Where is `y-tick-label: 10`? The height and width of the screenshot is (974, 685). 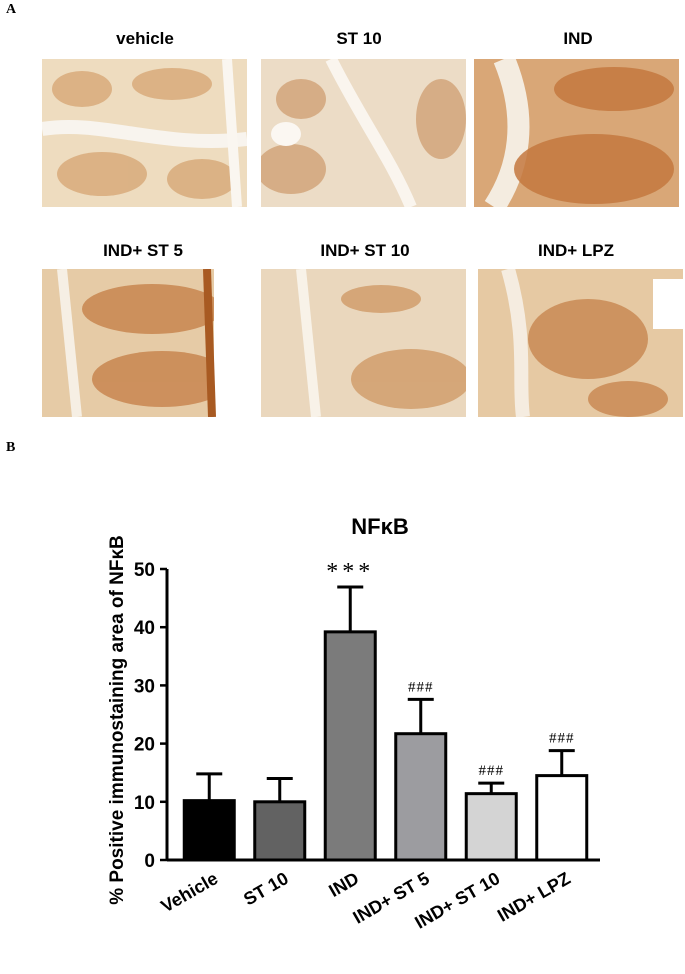 y-tick-label: 10 is located at coordinates (144, 803).